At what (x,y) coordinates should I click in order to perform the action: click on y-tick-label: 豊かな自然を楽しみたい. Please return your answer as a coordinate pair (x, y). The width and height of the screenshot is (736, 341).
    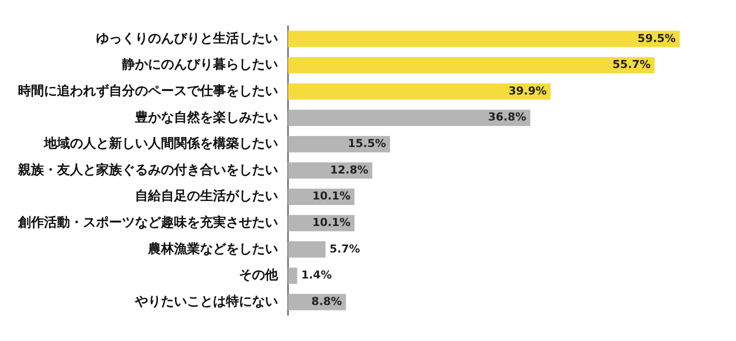
    Looking at the image, I should click on (206, 118).